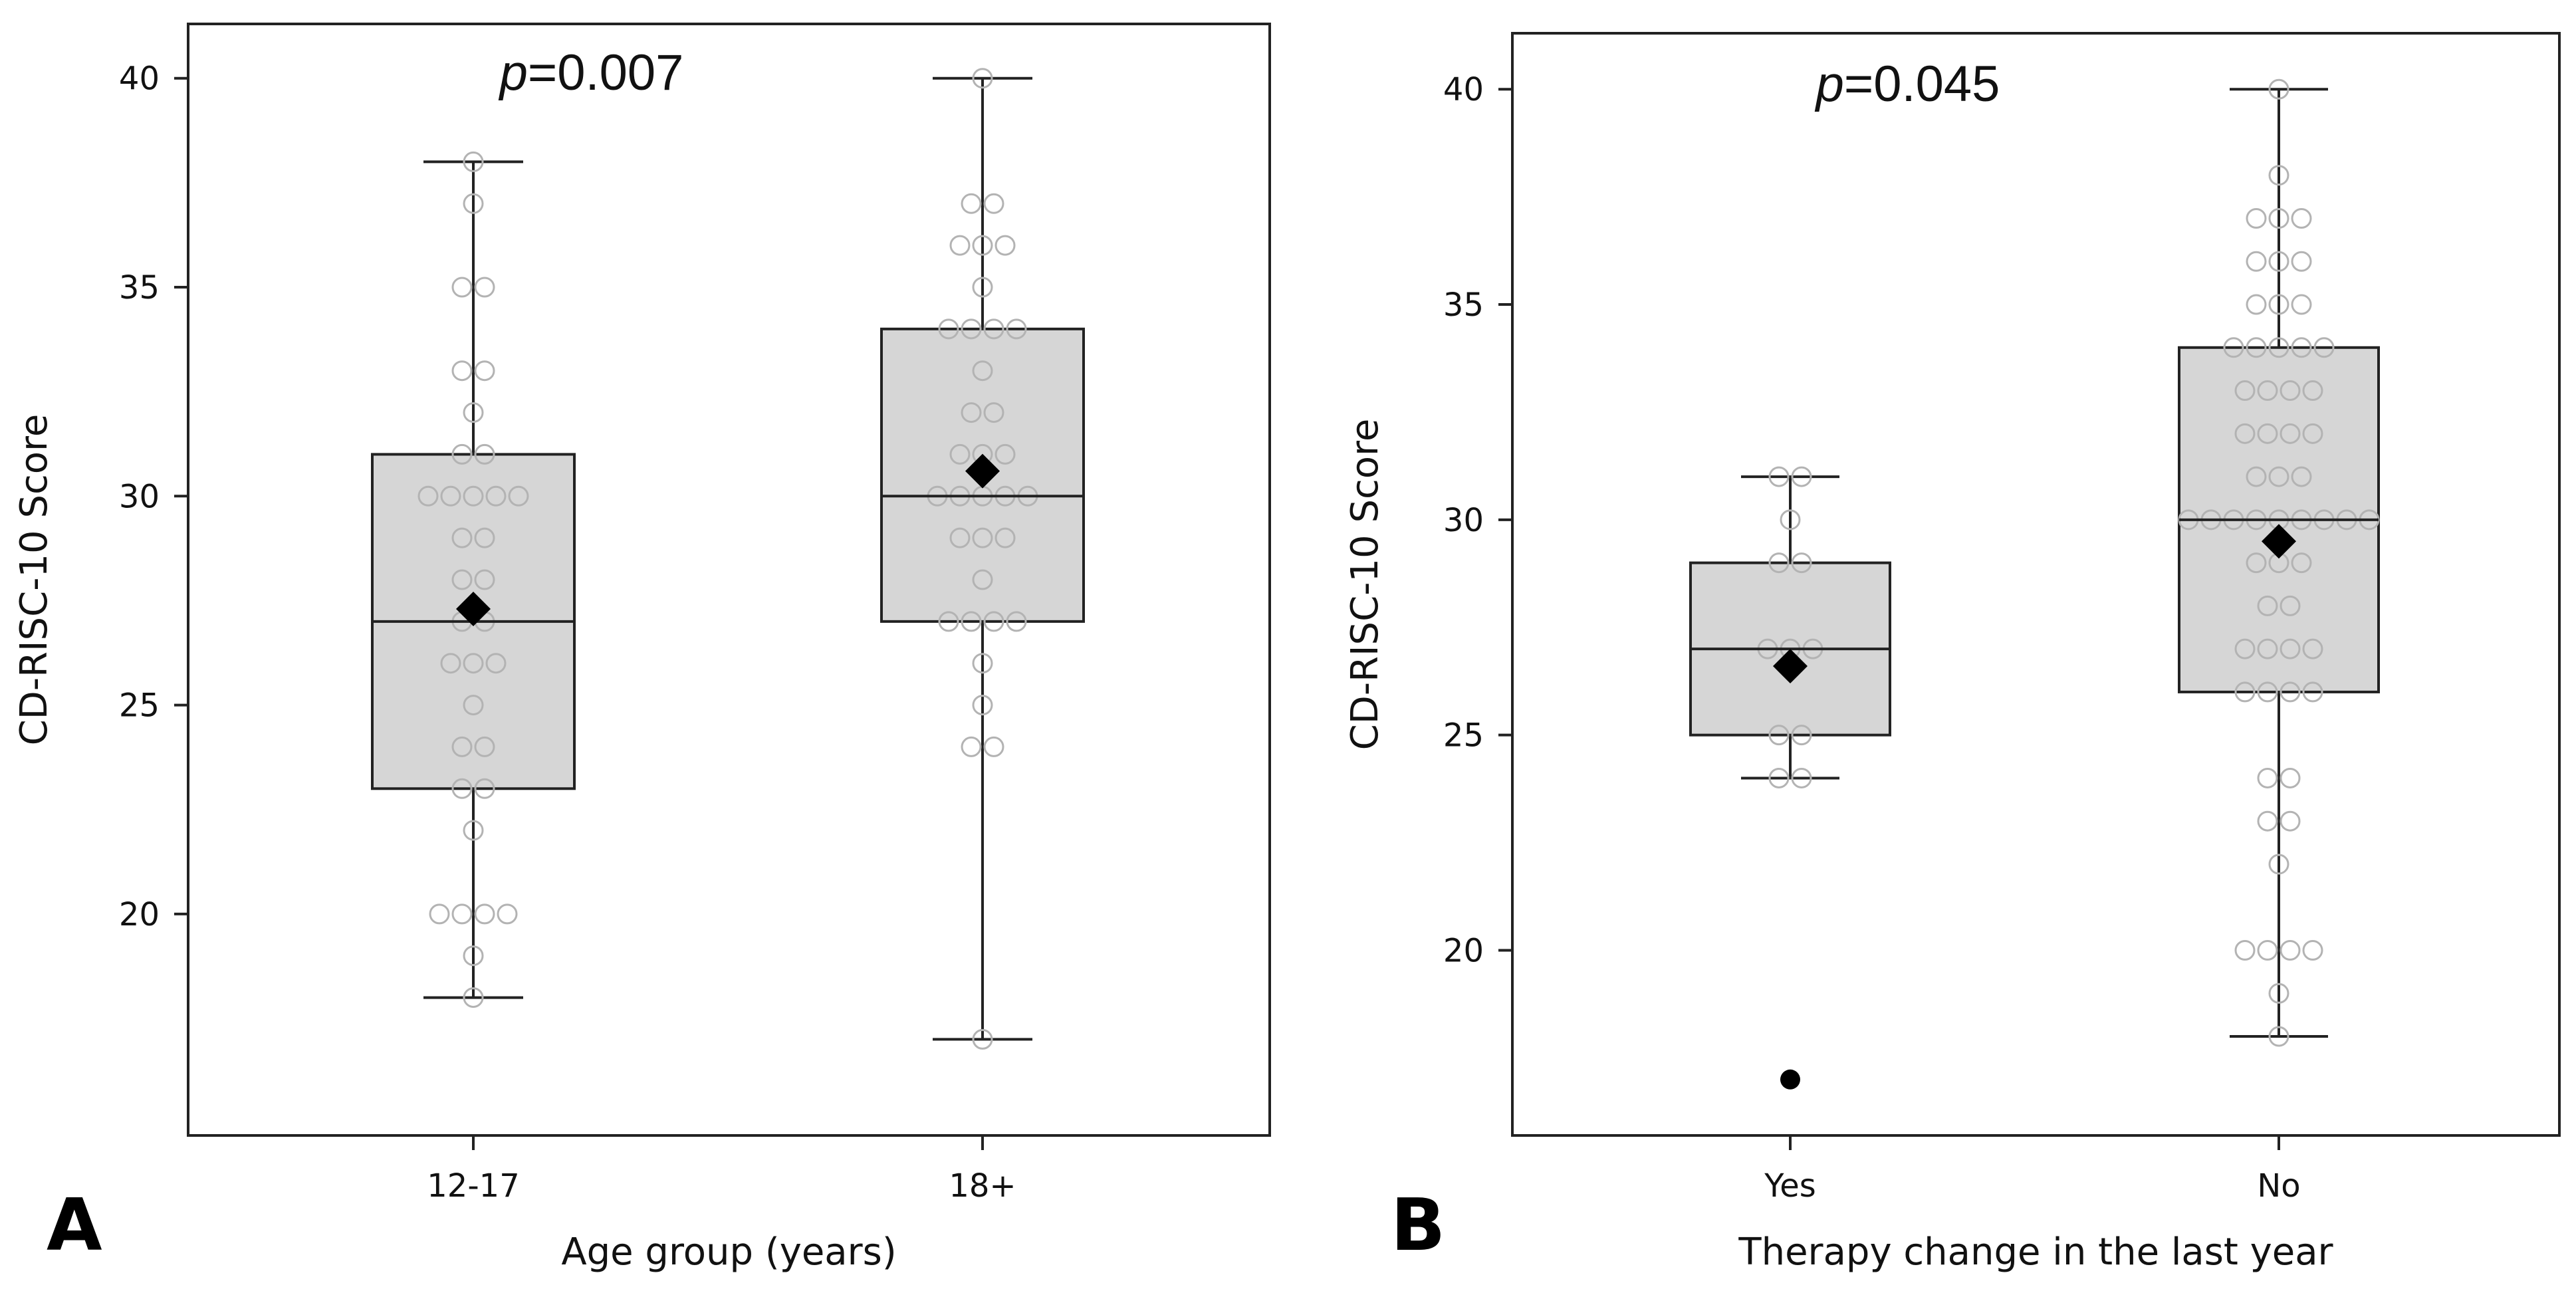 The width and height of the screenshot is (2576, 1297). Describe the element at coordinates (473, 1186) in the screenshot. I see `x-tick-label: 12-17` at that location.